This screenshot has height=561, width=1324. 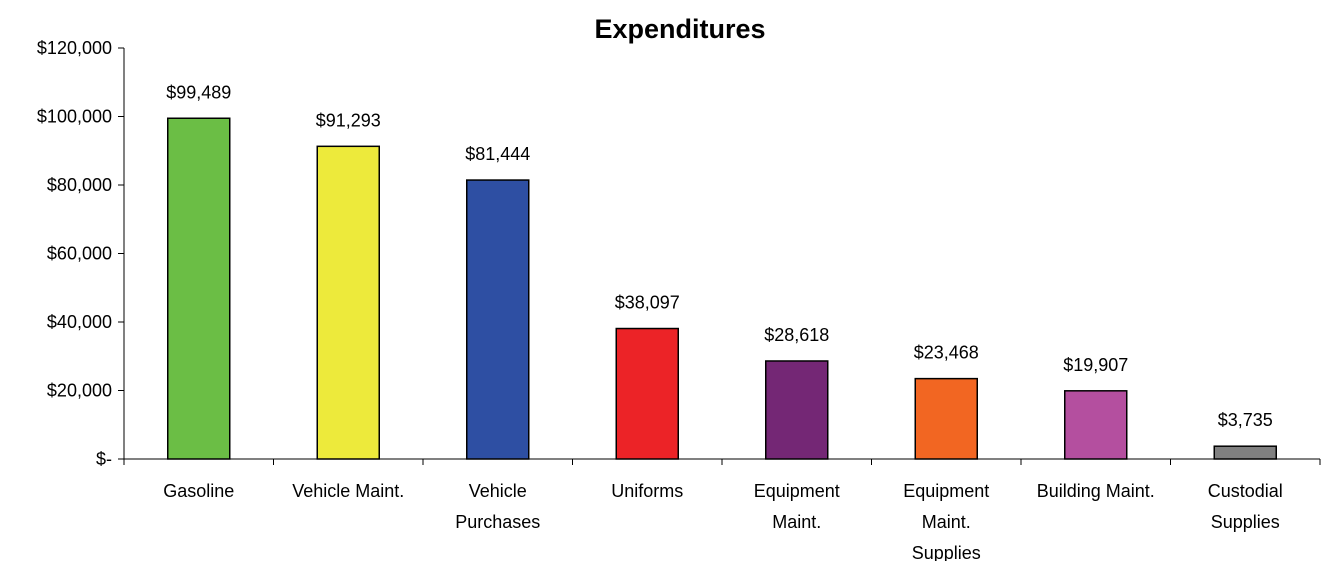 I want to click on category-label: Building Maint., so click(x=1096, y=491).